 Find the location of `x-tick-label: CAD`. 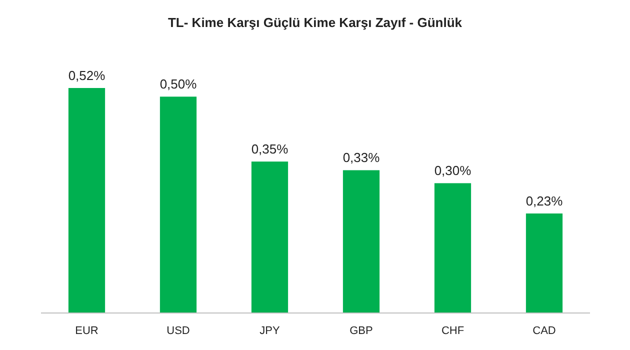

x-tick-label: CAD is located at coordinates (544, 331).